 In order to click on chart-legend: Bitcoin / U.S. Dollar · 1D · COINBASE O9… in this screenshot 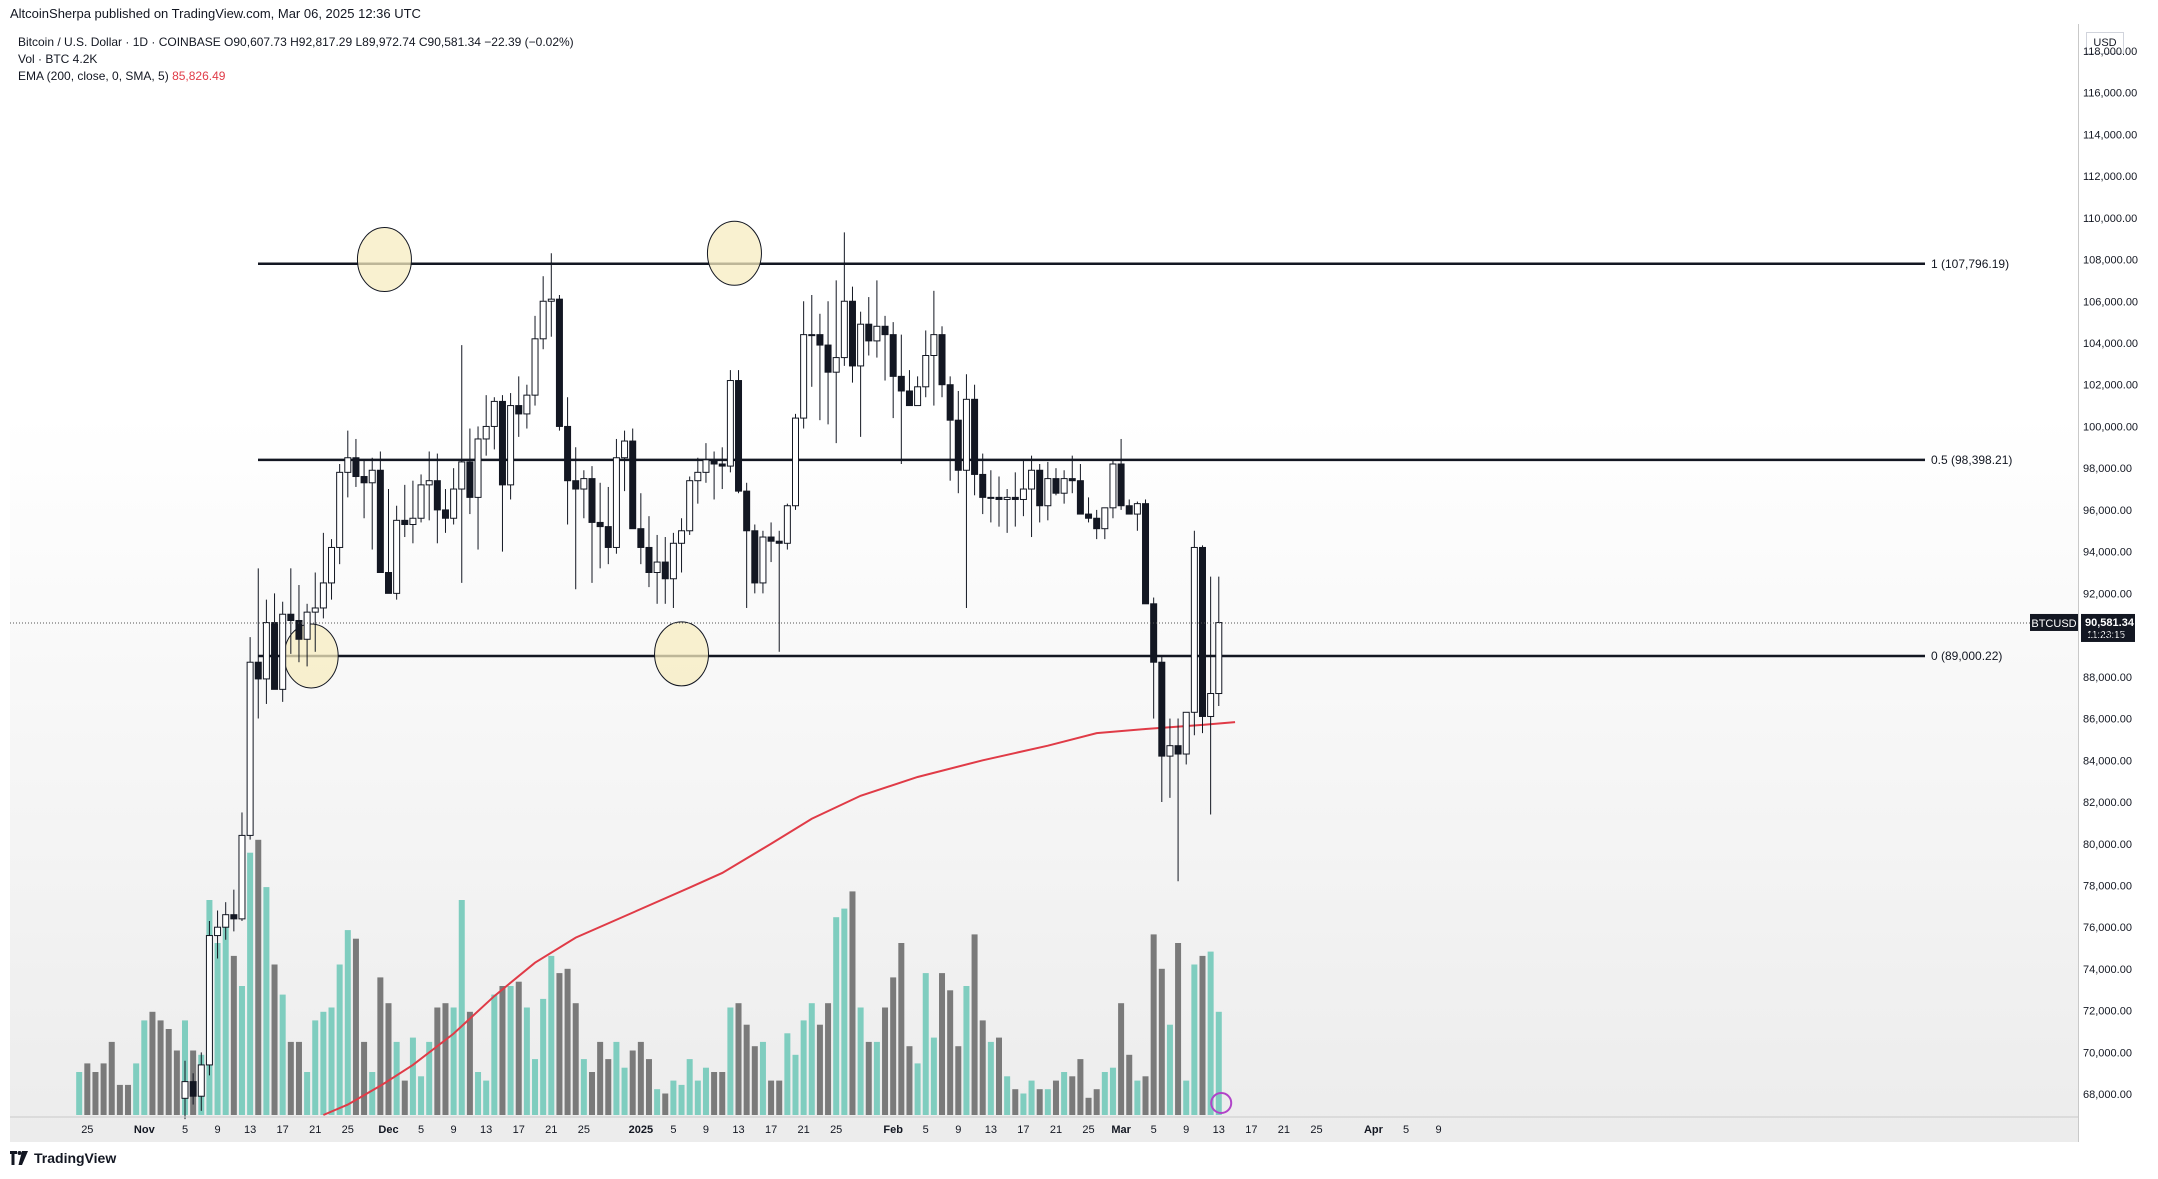, I will do `click(296, 59)`.